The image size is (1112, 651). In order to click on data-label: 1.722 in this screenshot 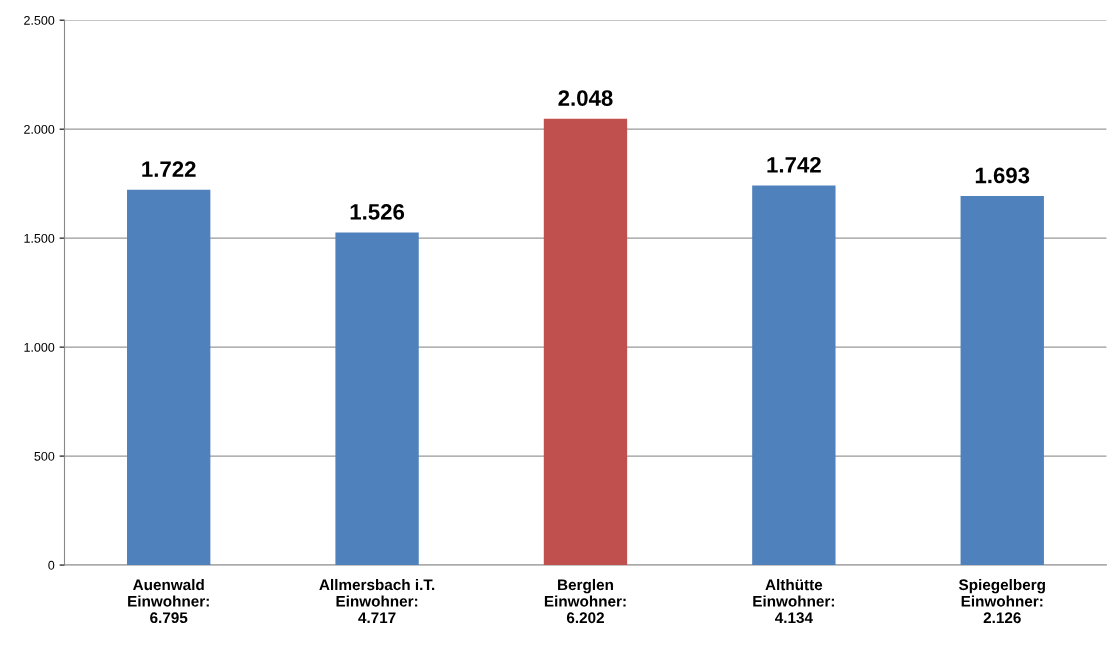, I will do `click(169, 169)`.